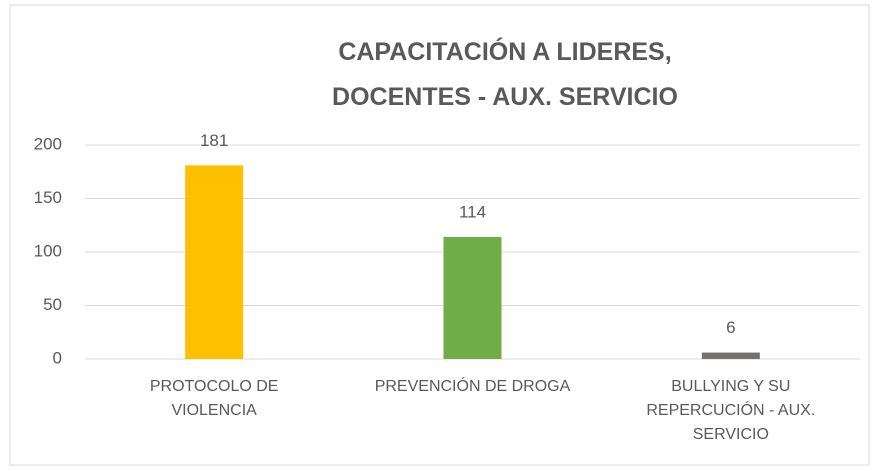 The image size is (873, 471). I want to click on y-tick-label: 0, so click(57, 357).